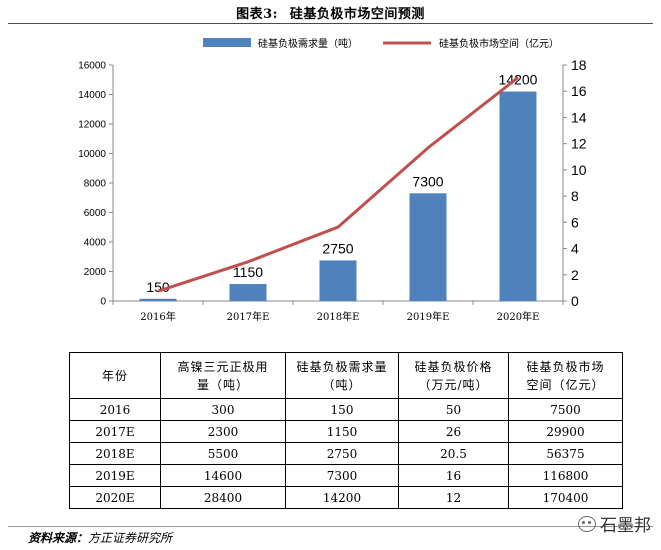  I want to click on right-axis-tick-label: 12, so click(579, 144).